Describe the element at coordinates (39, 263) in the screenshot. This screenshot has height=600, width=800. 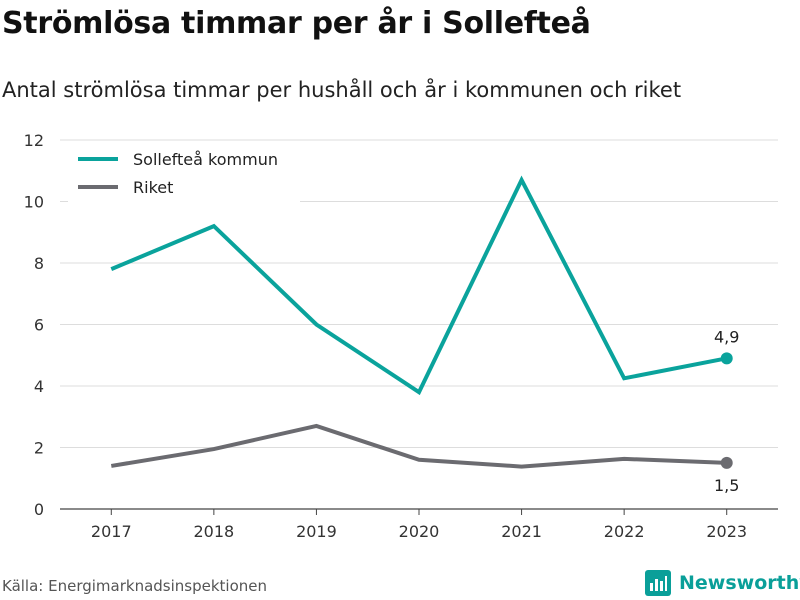
I see `y-tick-label: 8` at that location.